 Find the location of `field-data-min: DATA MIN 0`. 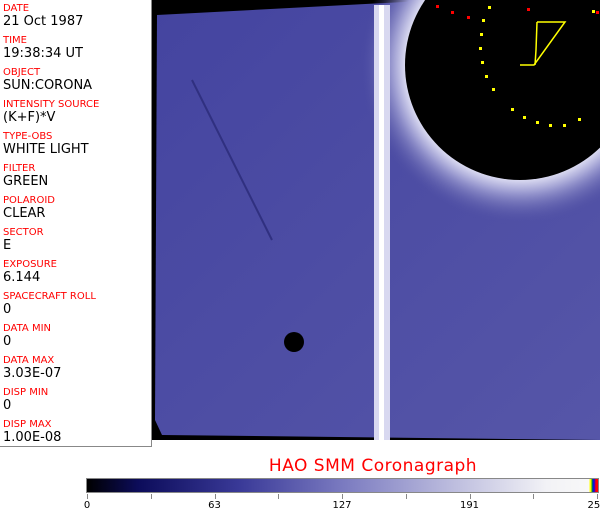

field-data-min: DATA MIN 0 is located at coordinates (27, 336).